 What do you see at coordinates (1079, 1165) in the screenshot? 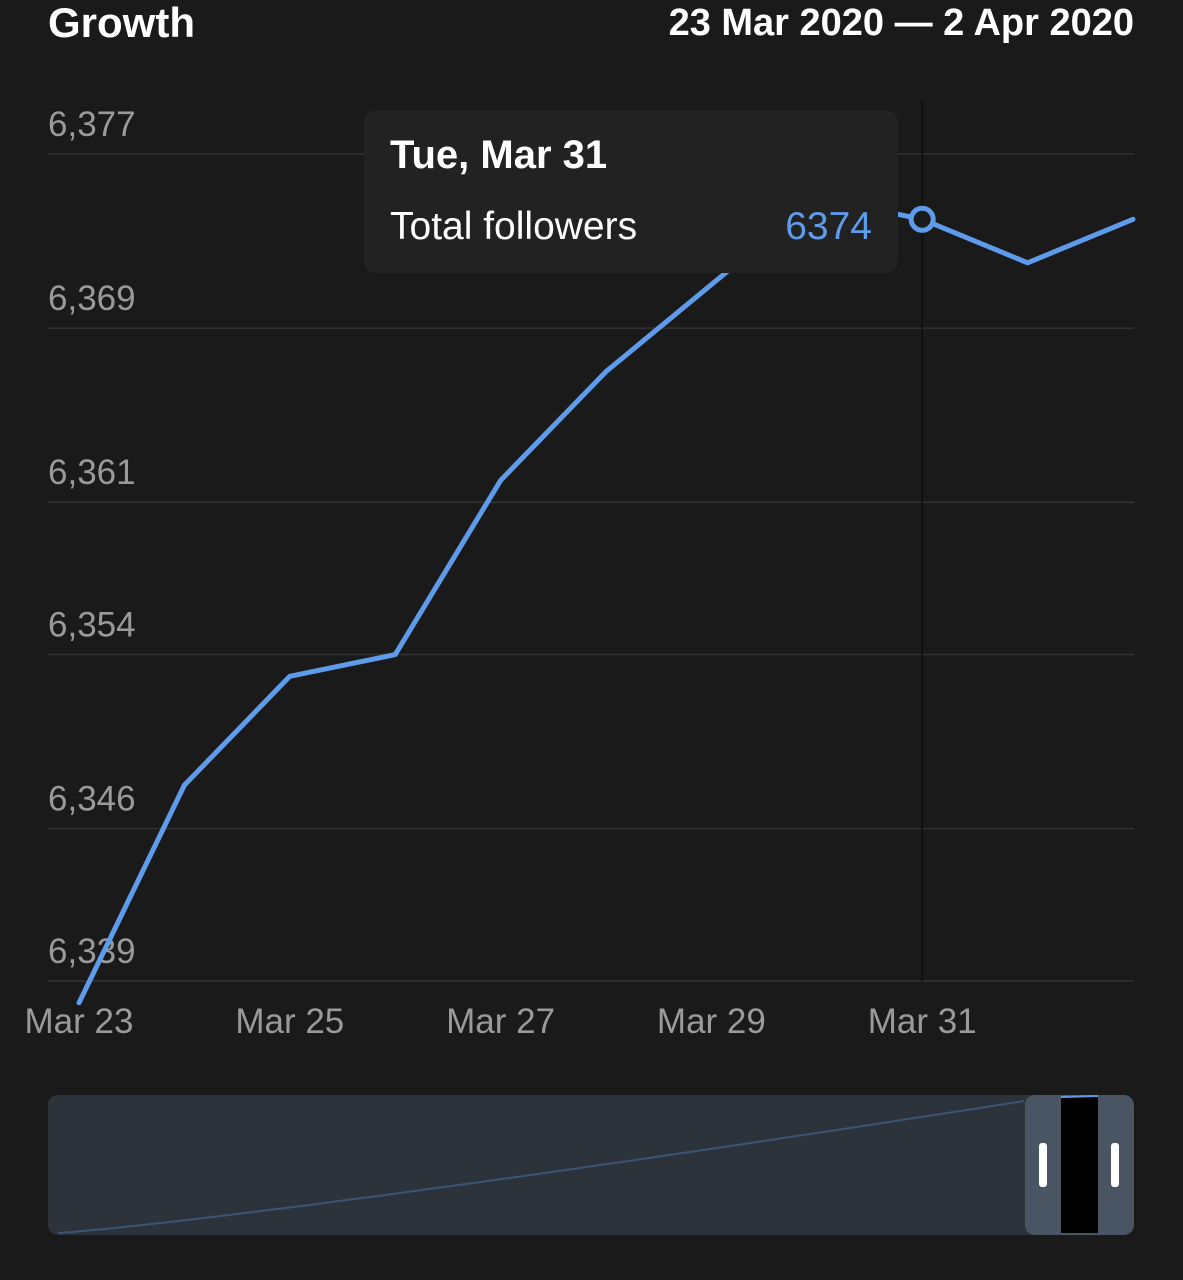
I see `navigator-selection-inner` at bounding box center [1079, 1165].